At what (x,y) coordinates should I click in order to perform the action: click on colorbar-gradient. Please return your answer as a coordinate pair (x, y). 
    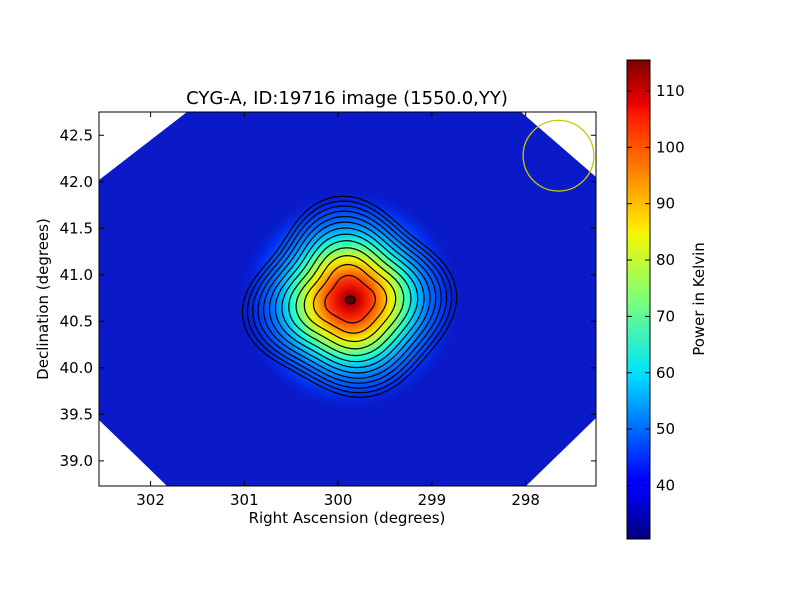
    Looking at the image, I should click on (638, 299).